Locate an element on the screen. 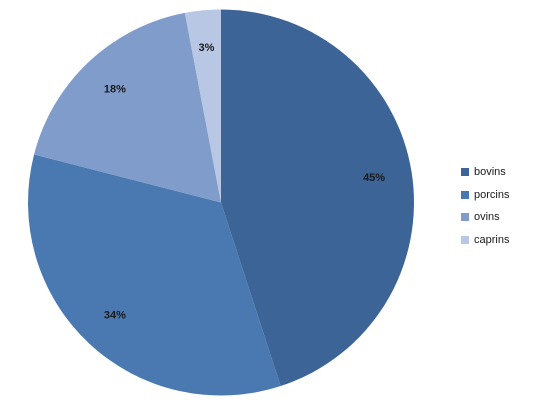 The width and height of the screenshot is (560, 407). legend-label-caprins: caprins is located at coordinates (492, 239).